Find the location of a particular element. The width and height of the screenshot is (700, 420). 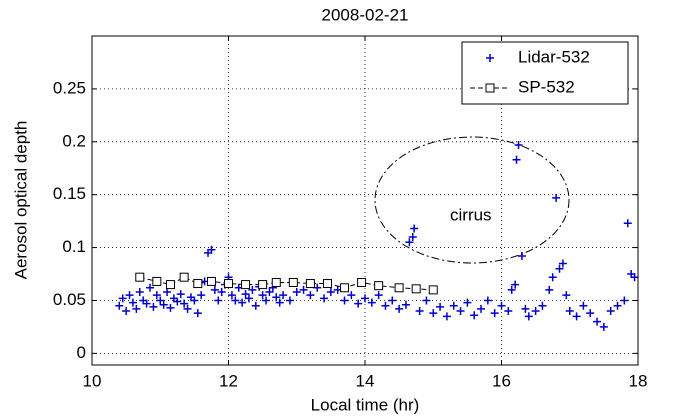

y-tick-label: 0.1 is located at coordinates (74, 246).